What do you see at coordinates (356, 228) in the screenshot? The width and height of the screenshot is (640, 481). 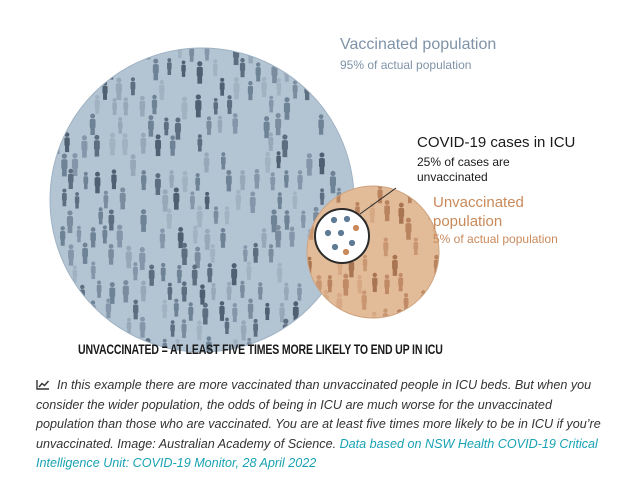 I see `icu-dot-unvaccinated` at bounding box center [356, 228].